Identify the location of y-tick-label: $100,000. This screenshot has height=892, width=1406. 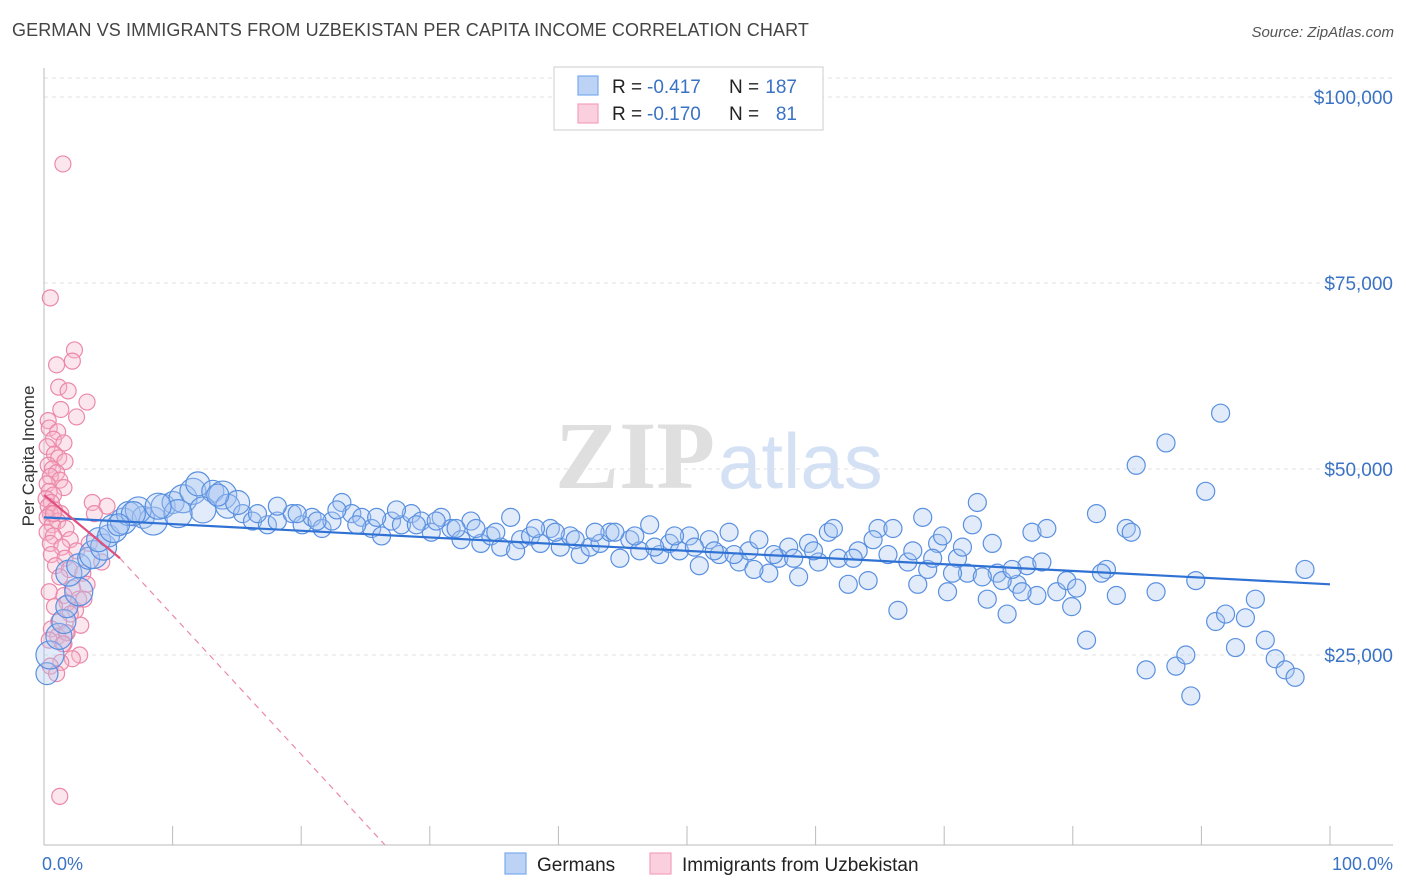
(1353, 98).